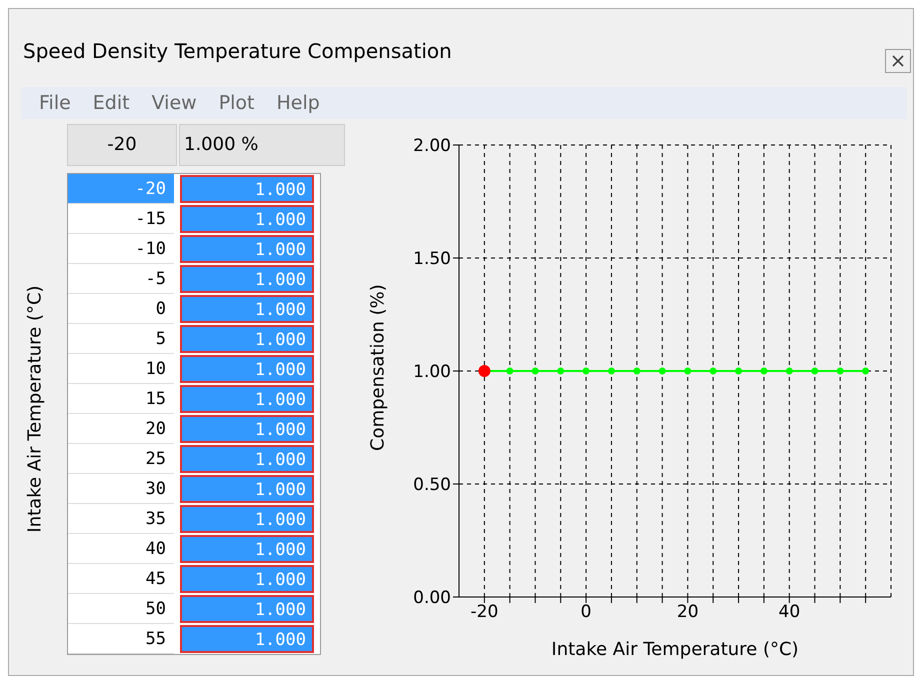 This screenshot has width=922, height=684. I want to click on text: Plot, so click(236, 103).